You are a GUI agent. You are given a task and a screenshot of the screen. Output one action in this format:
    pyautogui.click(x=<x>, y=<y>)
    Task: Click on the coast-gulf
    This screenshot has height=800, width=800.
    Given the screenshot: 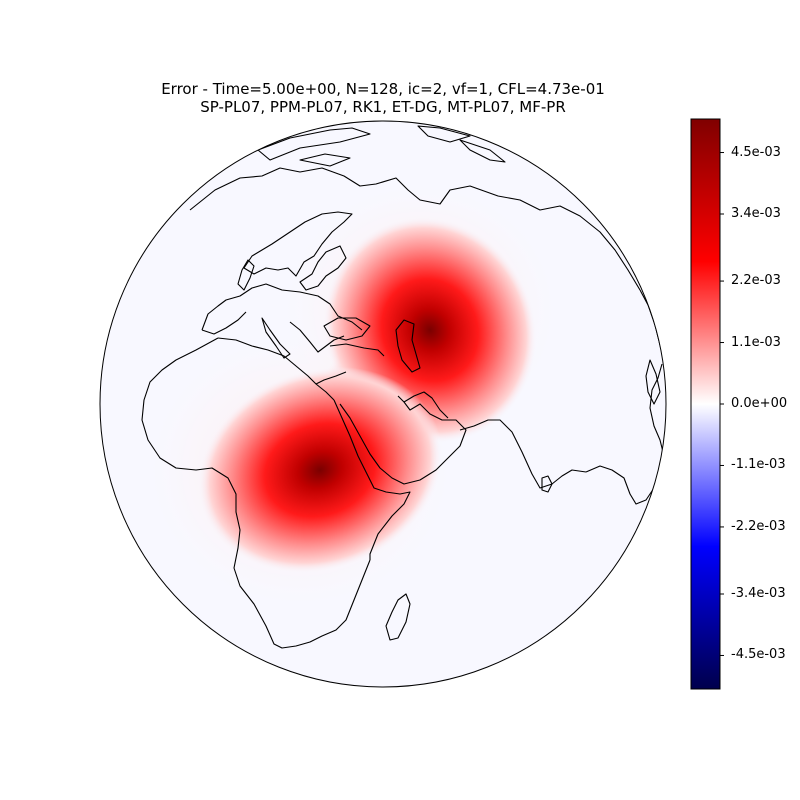 What is the action you would take?
    pyautogui.click(x=426, y=405)
    